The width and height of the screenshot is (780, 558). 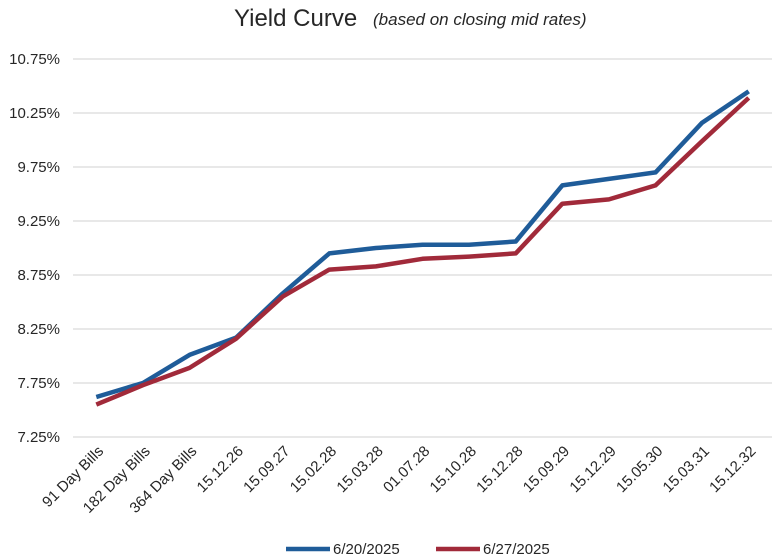 What do you see at coordinates (732, 469) in the screenshot?
I see `x-tick-label: 15.12.32` at bounding box center [732, 469].